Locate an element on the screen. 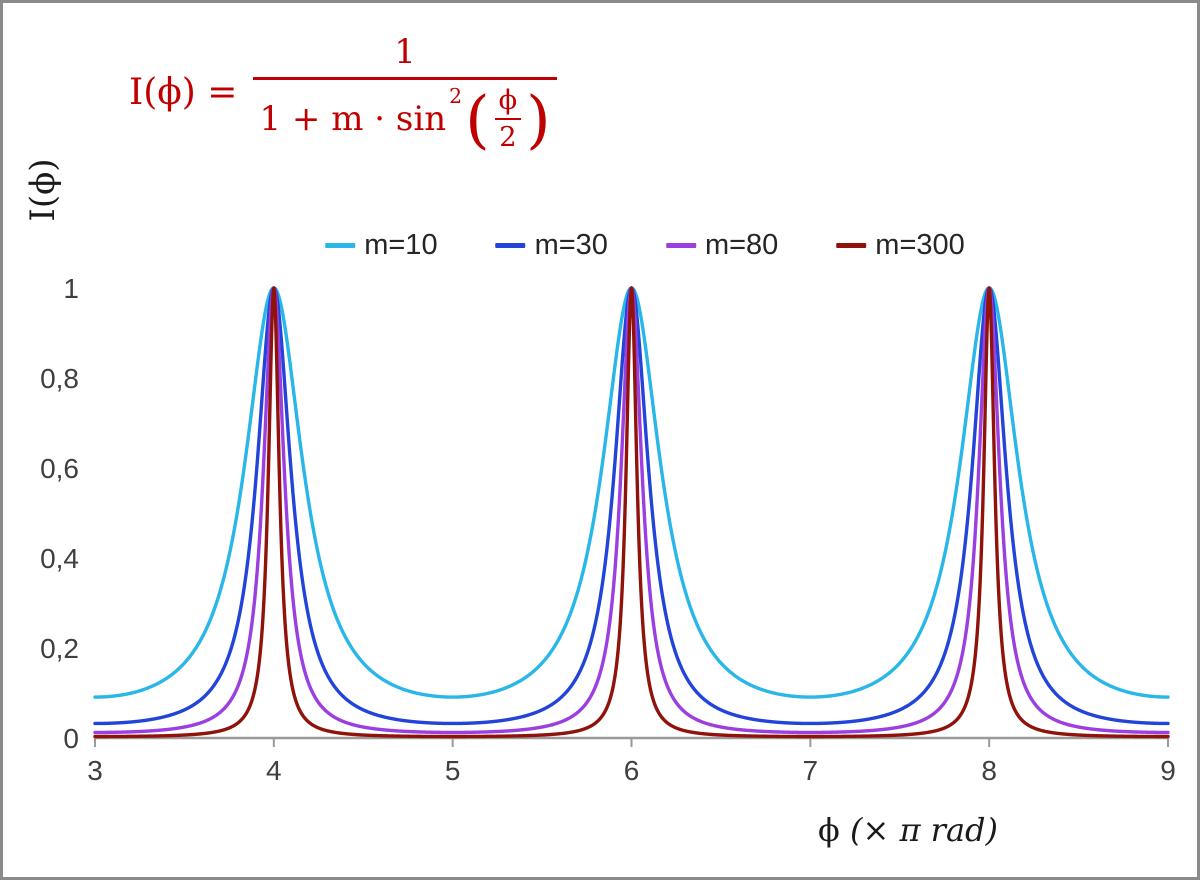 The image size is (1200, 880). legend-label: m=30 is located at coordinates (571, 245).